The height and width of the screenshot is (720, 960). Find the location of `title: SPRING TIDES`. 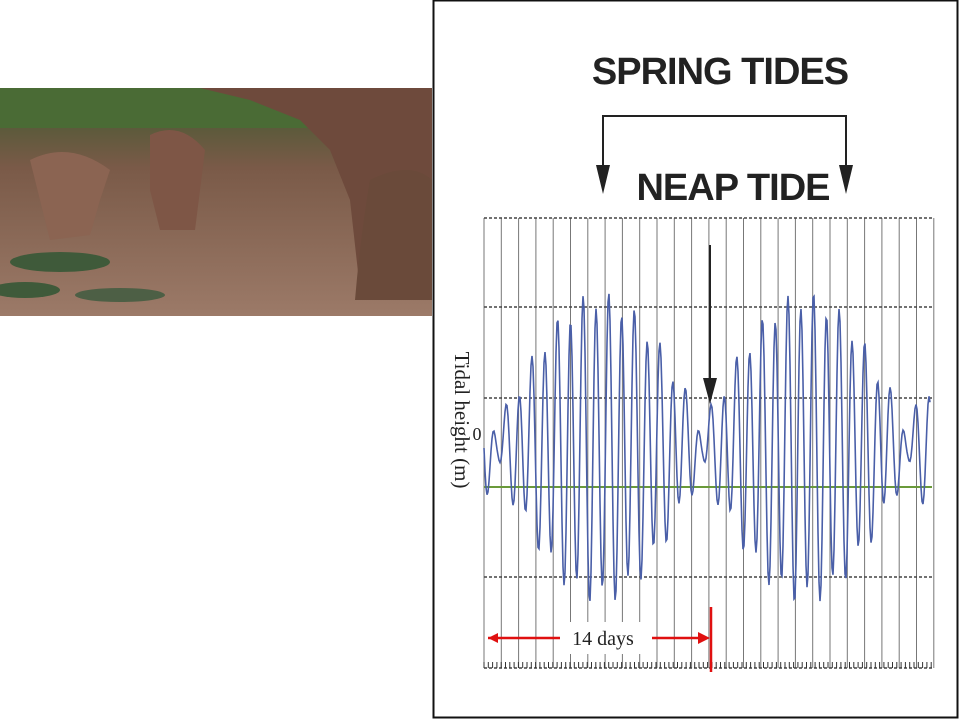

title: SPRING TIDES is located at coordinates (720, 72).